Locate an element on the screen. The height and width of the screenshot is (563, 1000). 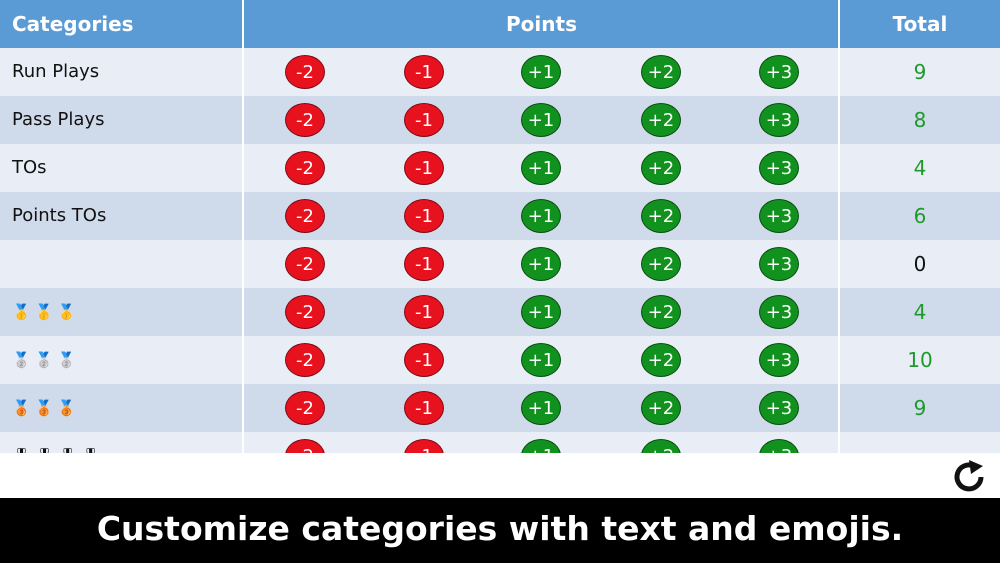
table-row: 🥈🥈🥈 -2 -1 +1 +2 +3 10 is located at coordinates (500, 360).